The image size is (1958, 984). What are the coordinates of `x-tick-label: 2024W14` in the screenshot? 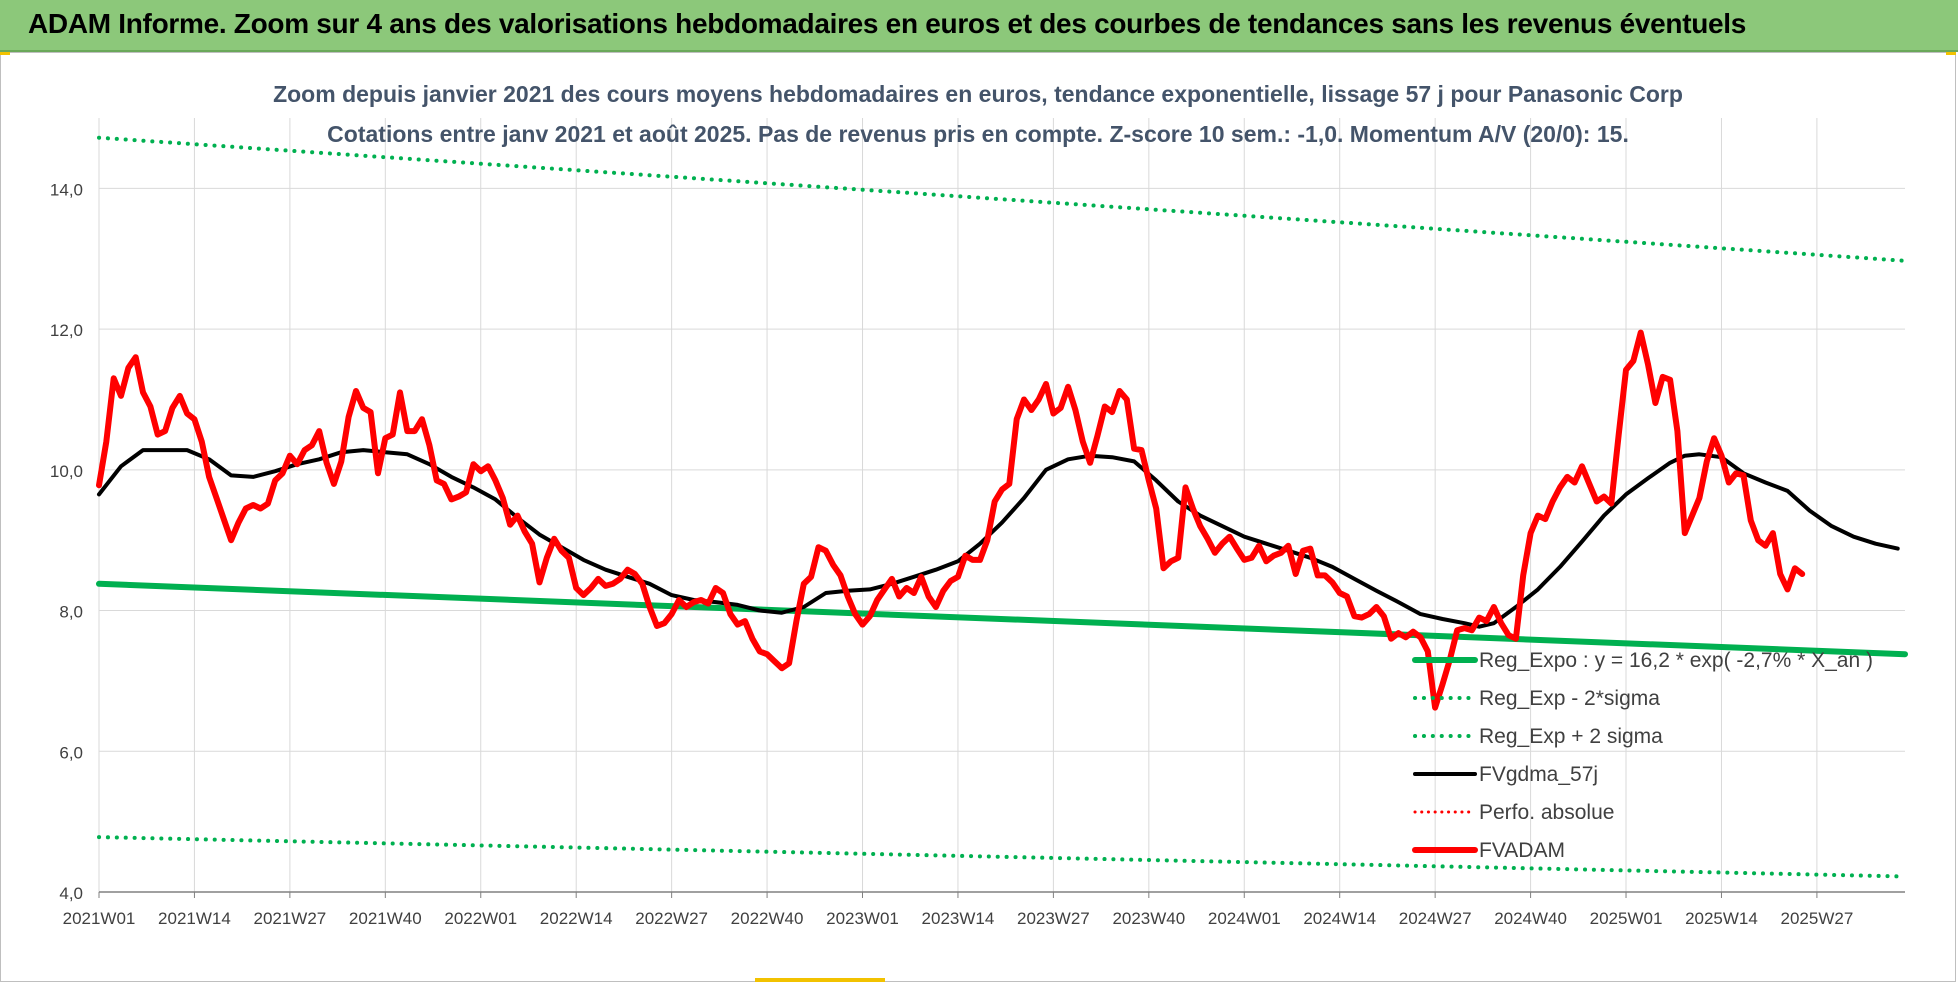 It's located at (1339, 918).